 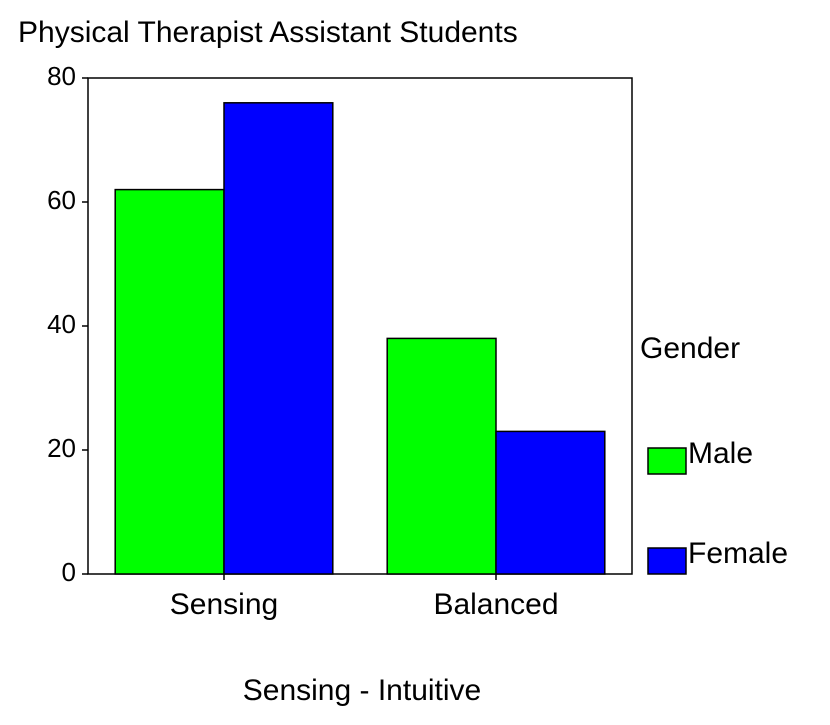 What do you see at coordinates (61, 200) in the screenshot?
I see `y-tick-label: 60` at bounding box center [61, 200].